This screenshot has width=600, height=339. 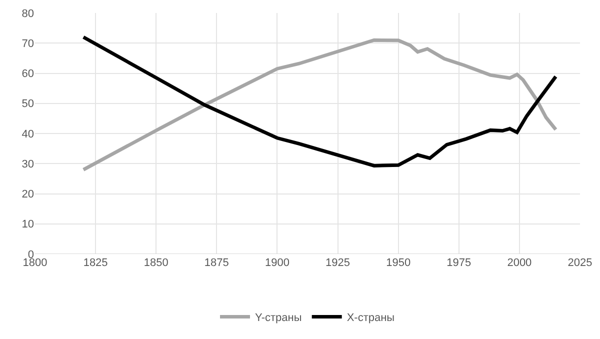 What do you see at coordinates (95, 263) in the screenshot?
I see `x-tick-label: 1825` at bounding box center [95, 263].